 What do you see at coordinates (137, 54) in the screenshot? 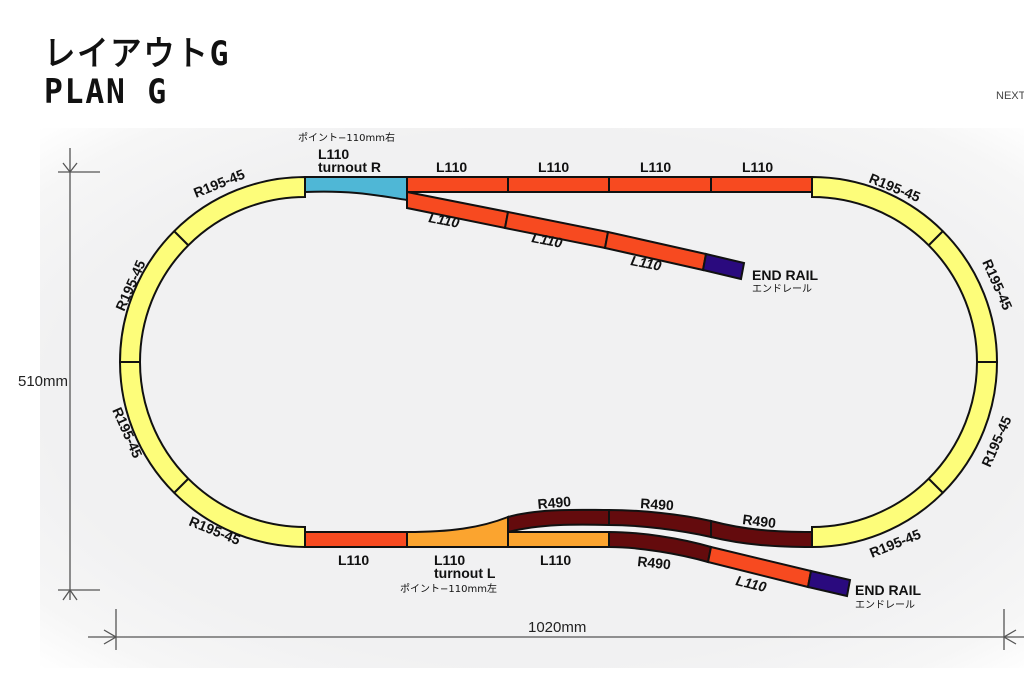
I see `title-japanese: レイアウトG` at bounding box center [137, 54].